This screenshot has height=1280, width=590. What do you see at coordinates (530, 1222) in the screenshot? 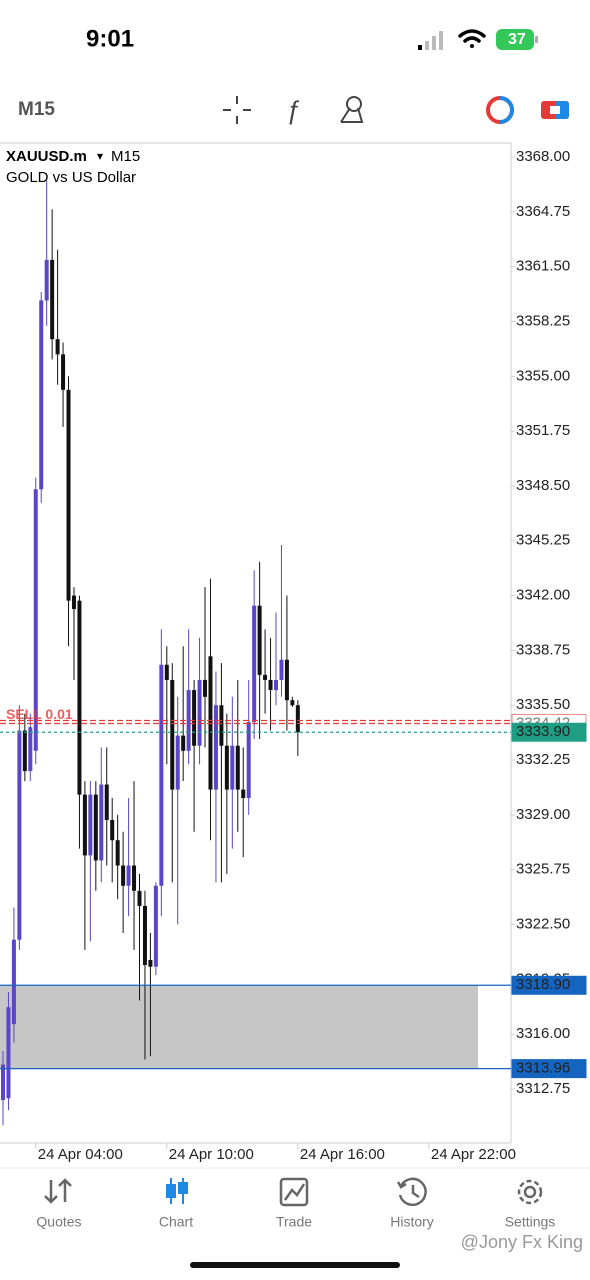
I see `tab-label: Settings` at bounding box center [530, 1222].